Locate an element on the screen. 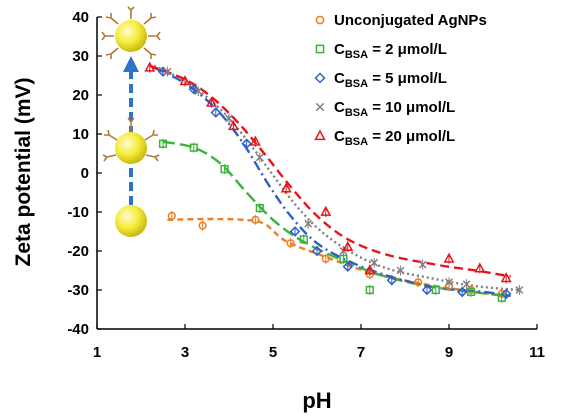 Image resolution: width=565 pixels, height=418 pixels. y-tick-label: 0 is located at coordinates (85, 173).